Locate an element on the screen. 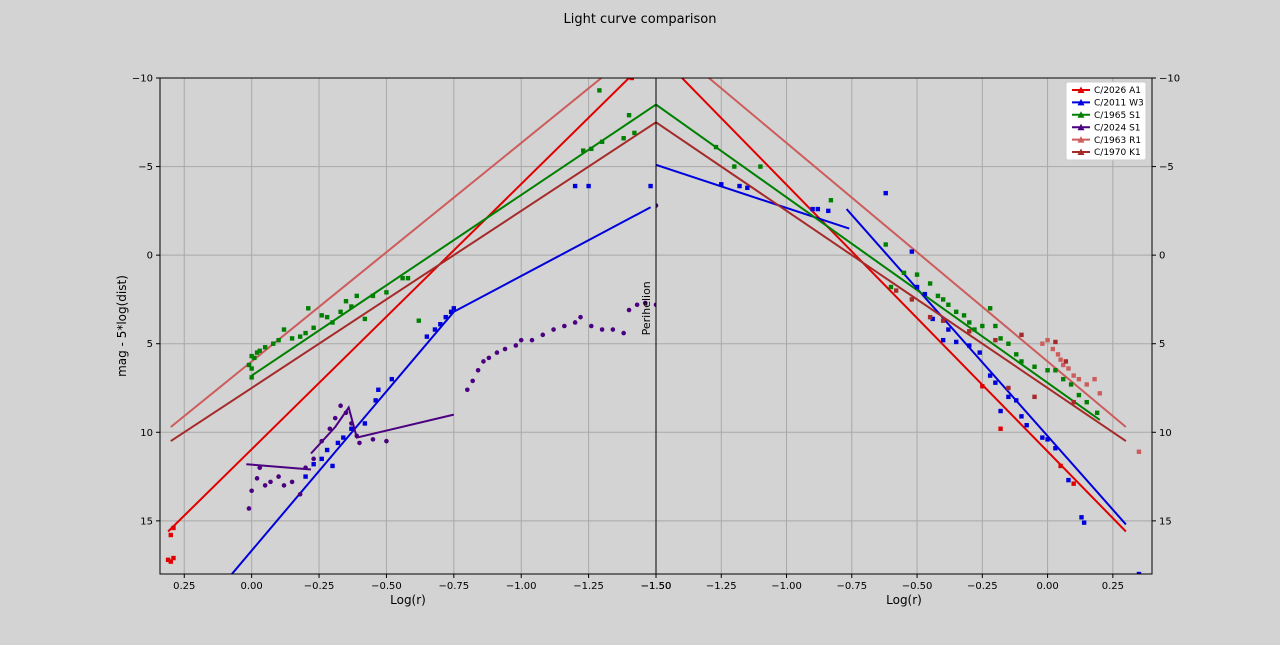 The height and width of the screenshot is (645, 1280). chart-title: Light curve comparison is located at coordinates (639, 19).